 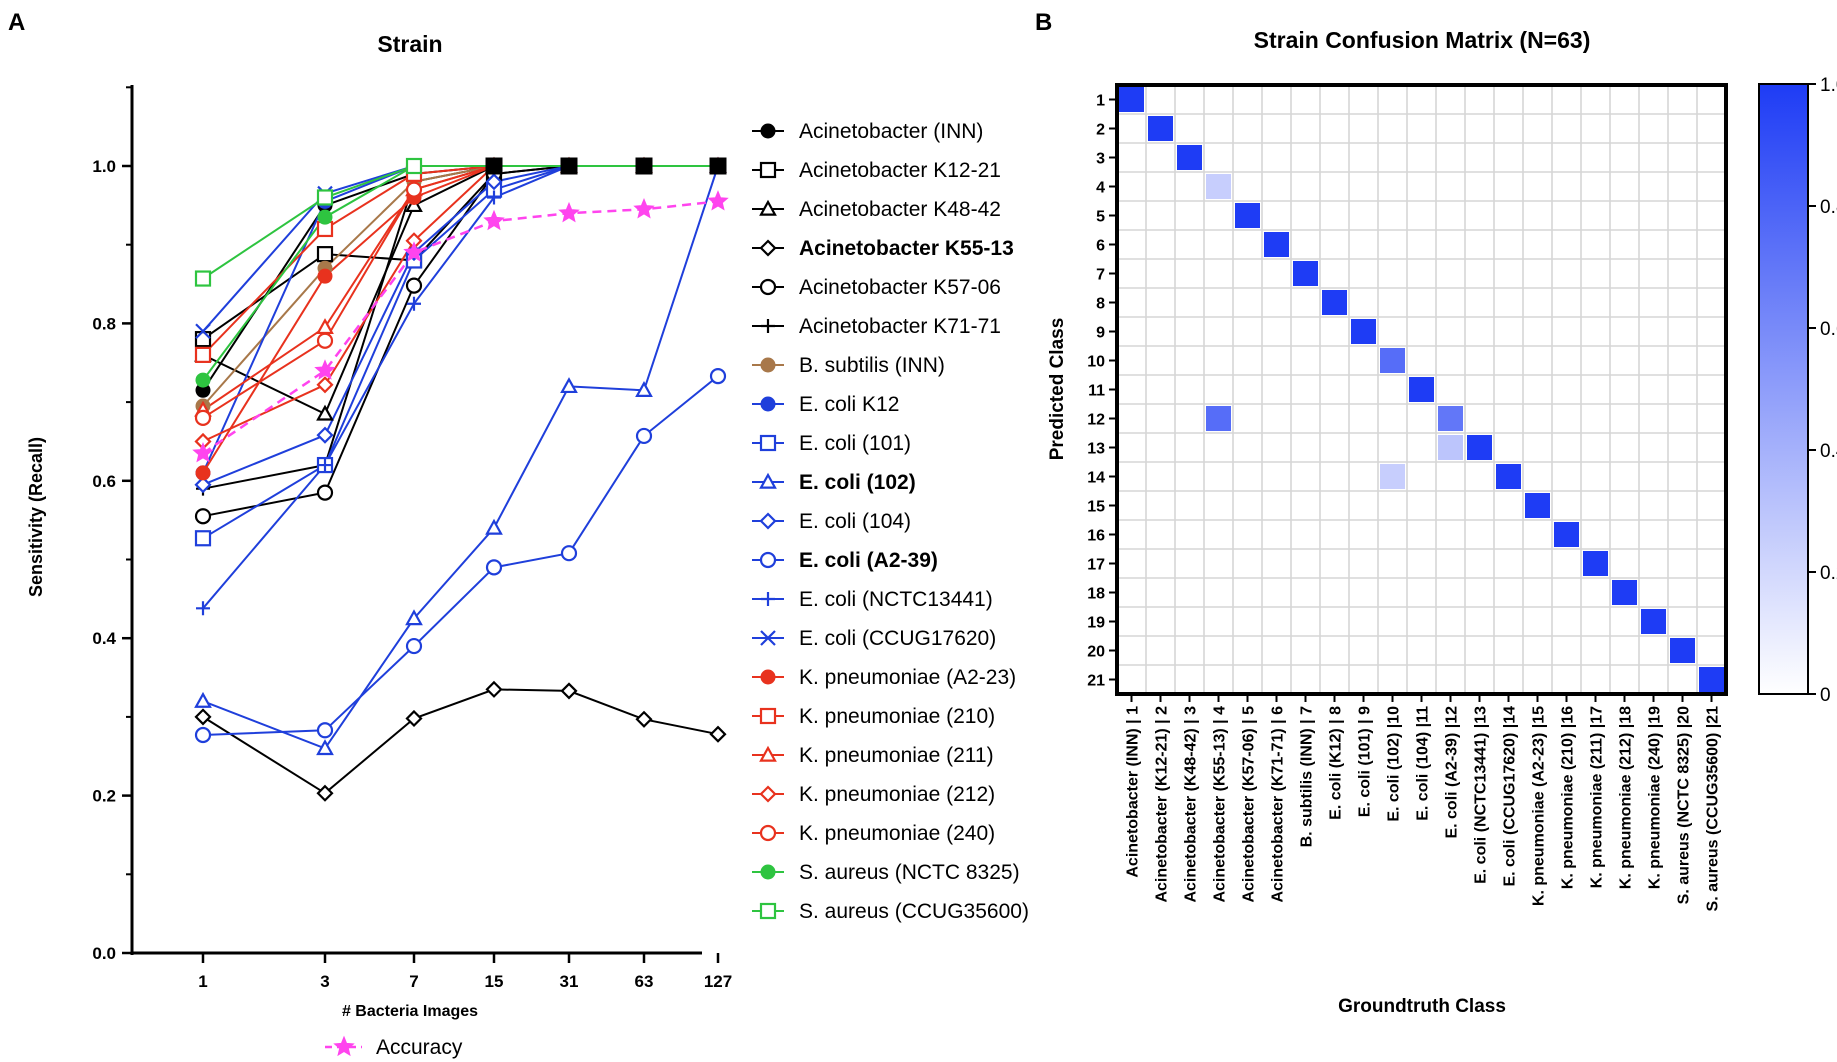 I want to click on y-tick-label: 0.8, so click(x=104, y=323).